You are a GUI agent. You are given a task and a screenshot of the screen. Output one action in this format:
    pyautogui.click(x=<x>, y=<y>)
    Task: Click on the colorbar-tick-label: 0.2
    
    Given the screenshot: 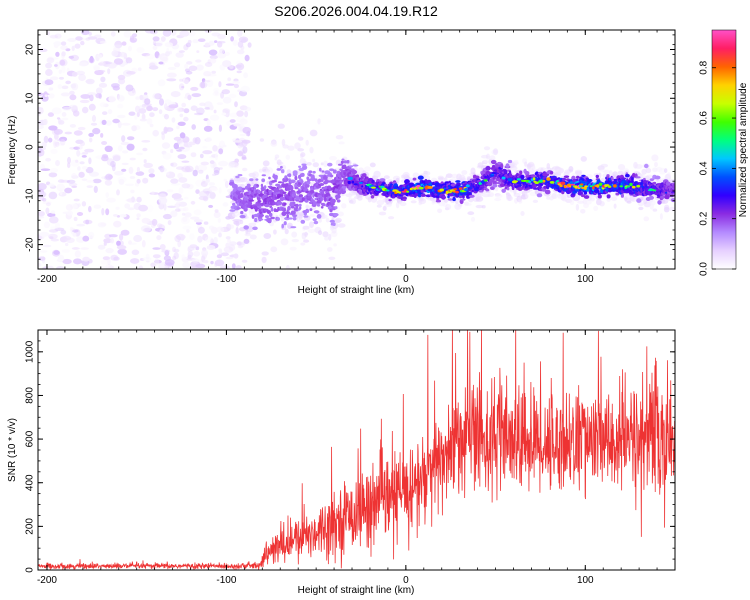 What is the action you would take?
    pyautogui.click(x=704, y=218)
    